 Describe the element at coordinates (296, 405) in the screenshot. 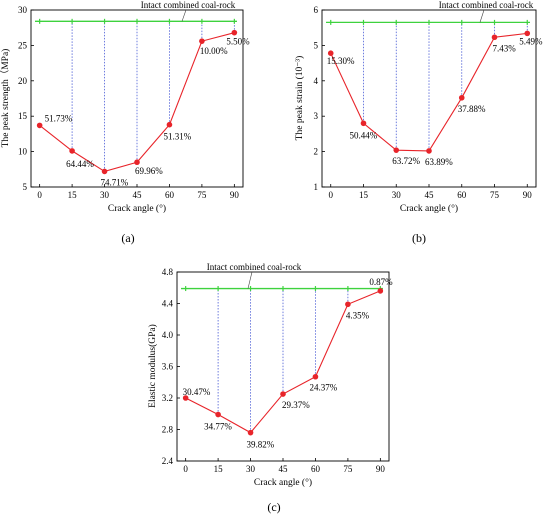

I see `data-label: 29.37%` at that location.